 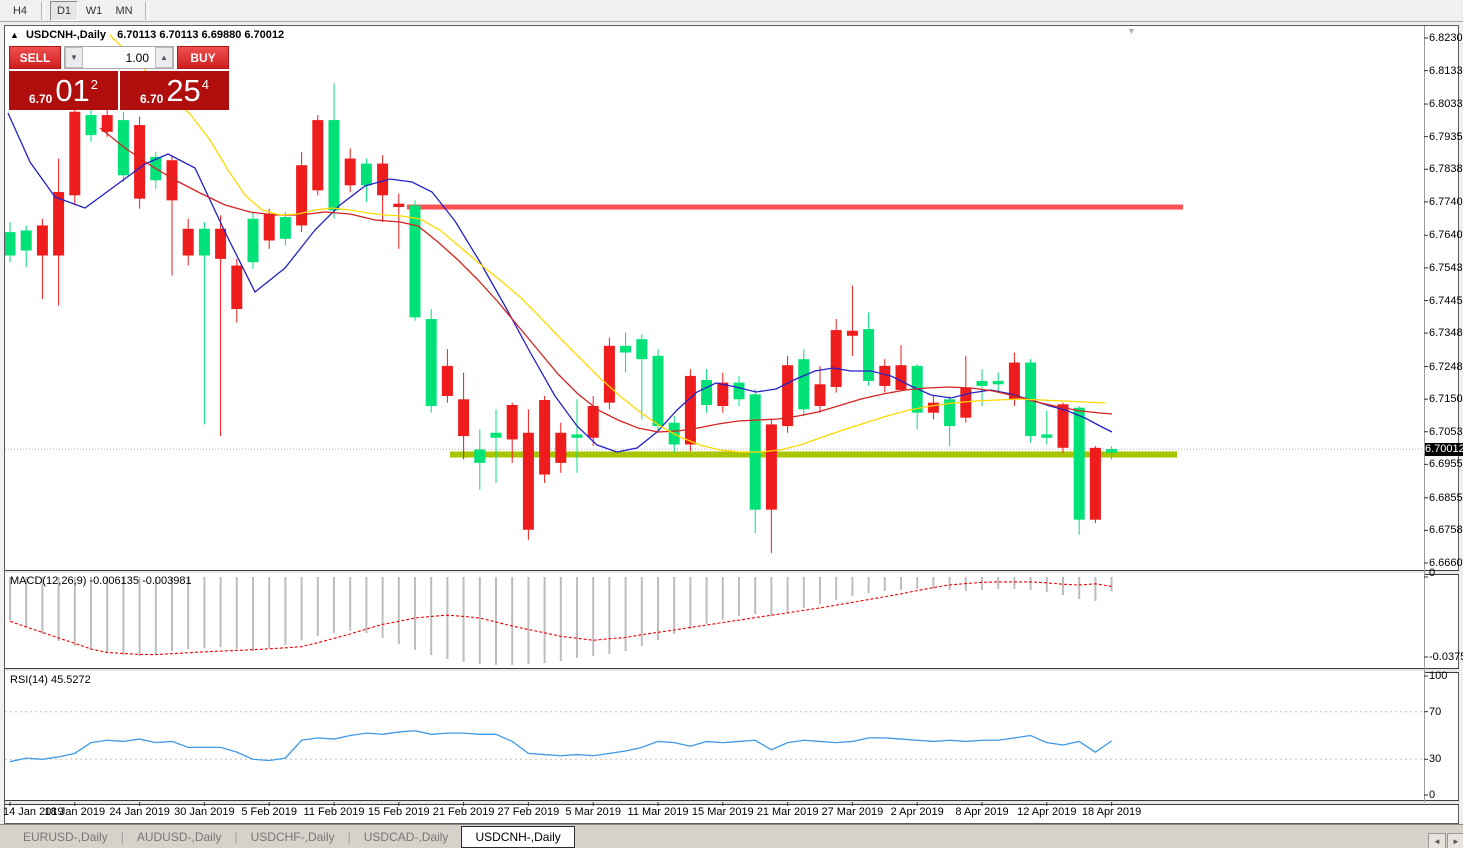 I want to click on price-tick-label: 6.69555, so click(x=1446, y=464).